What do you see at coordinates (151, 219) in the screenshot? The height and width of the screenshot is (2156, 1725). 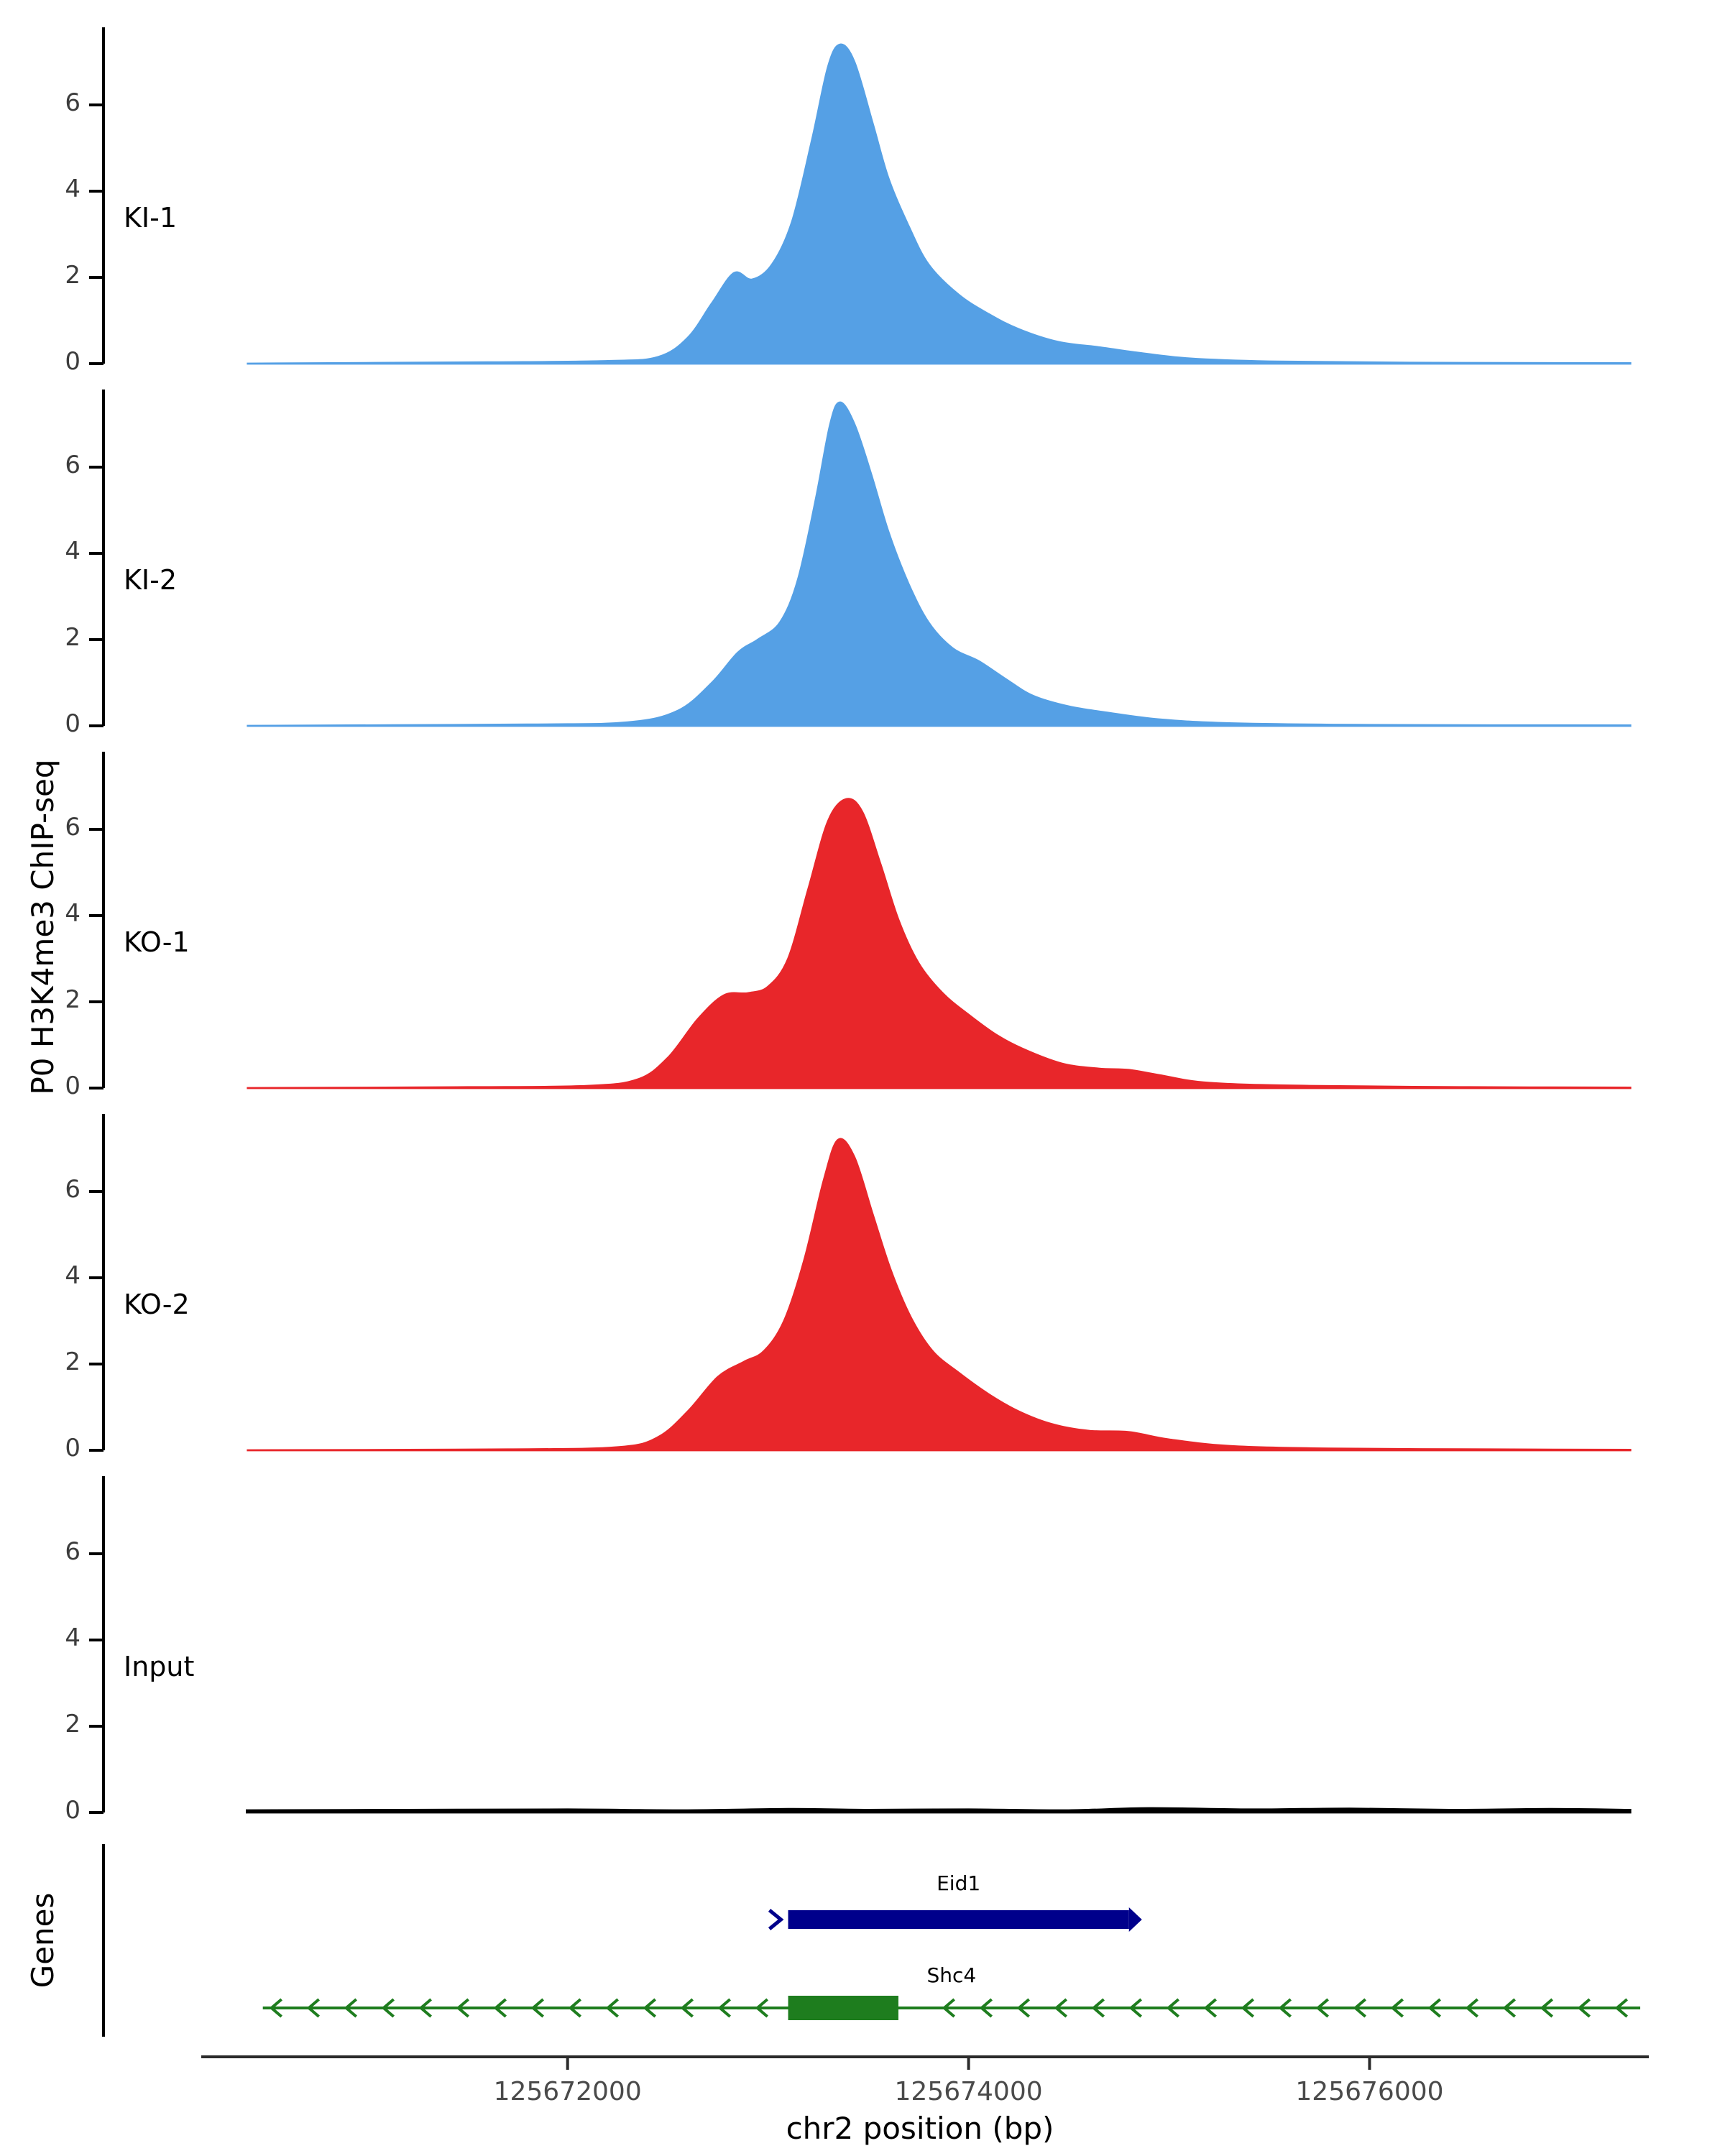 I see `track-label-KI-1: KI-1` at bounding box center [151, 219].